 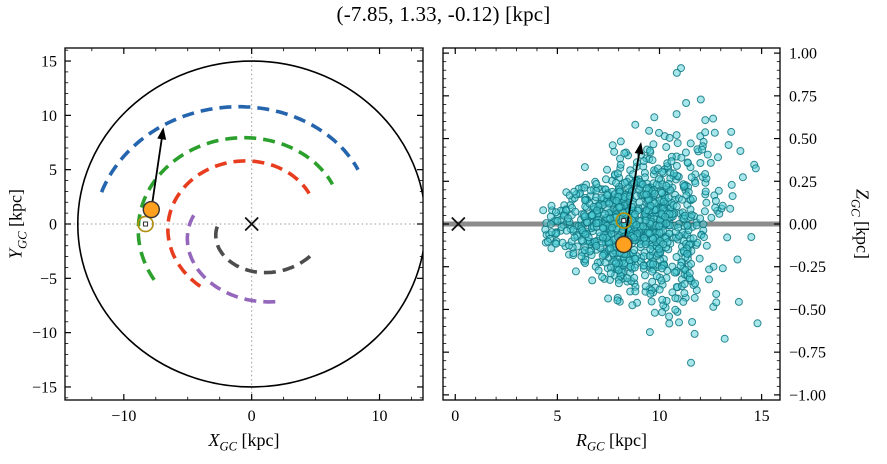 What do you see at coordinates (49, 62) in the screenshot?
I see `y-tick-label: 15` at bounding box center [49, 62].